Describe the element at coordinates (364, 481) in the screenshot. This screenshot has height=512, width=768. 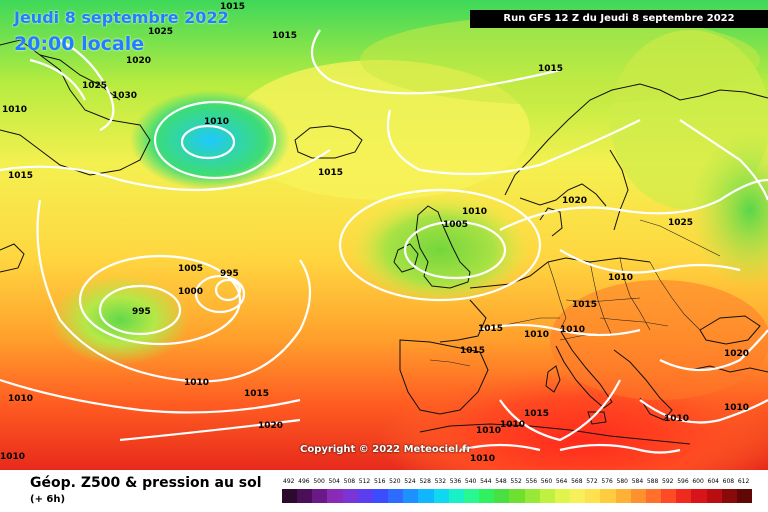
I see `legend-value: 512` at that location.